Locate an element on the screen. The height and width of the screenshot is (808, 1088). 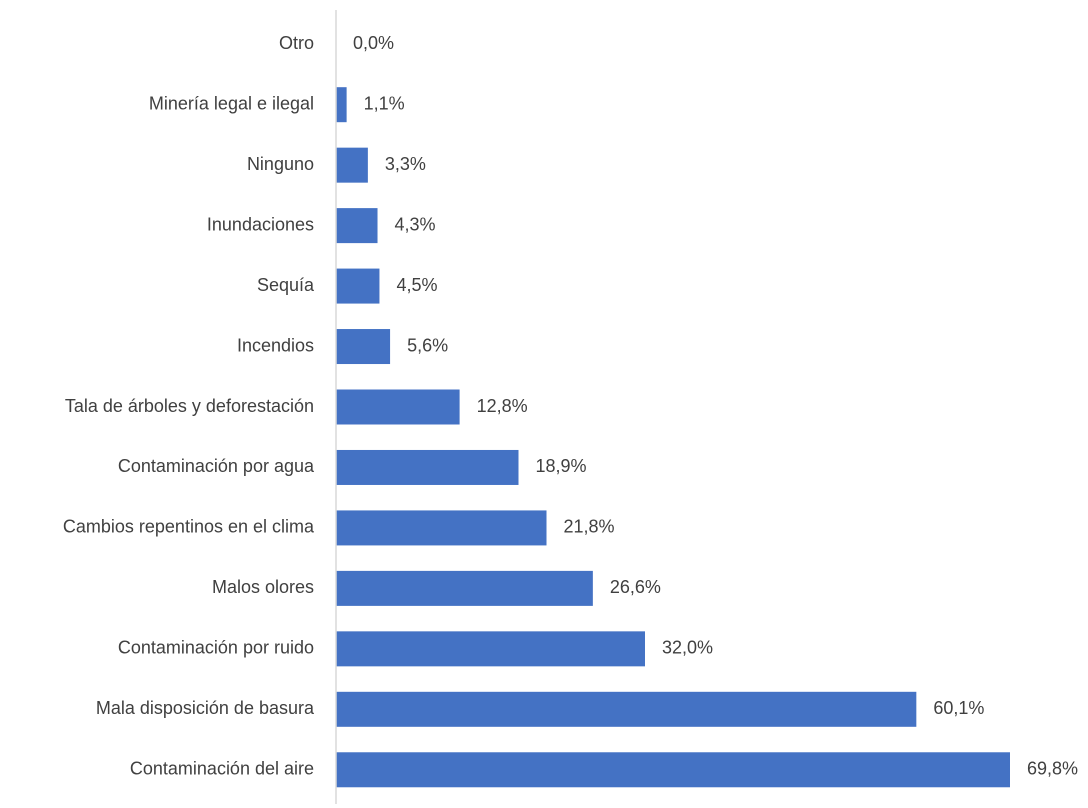
value-label: 18,9% is located at coordinates (561, 466).